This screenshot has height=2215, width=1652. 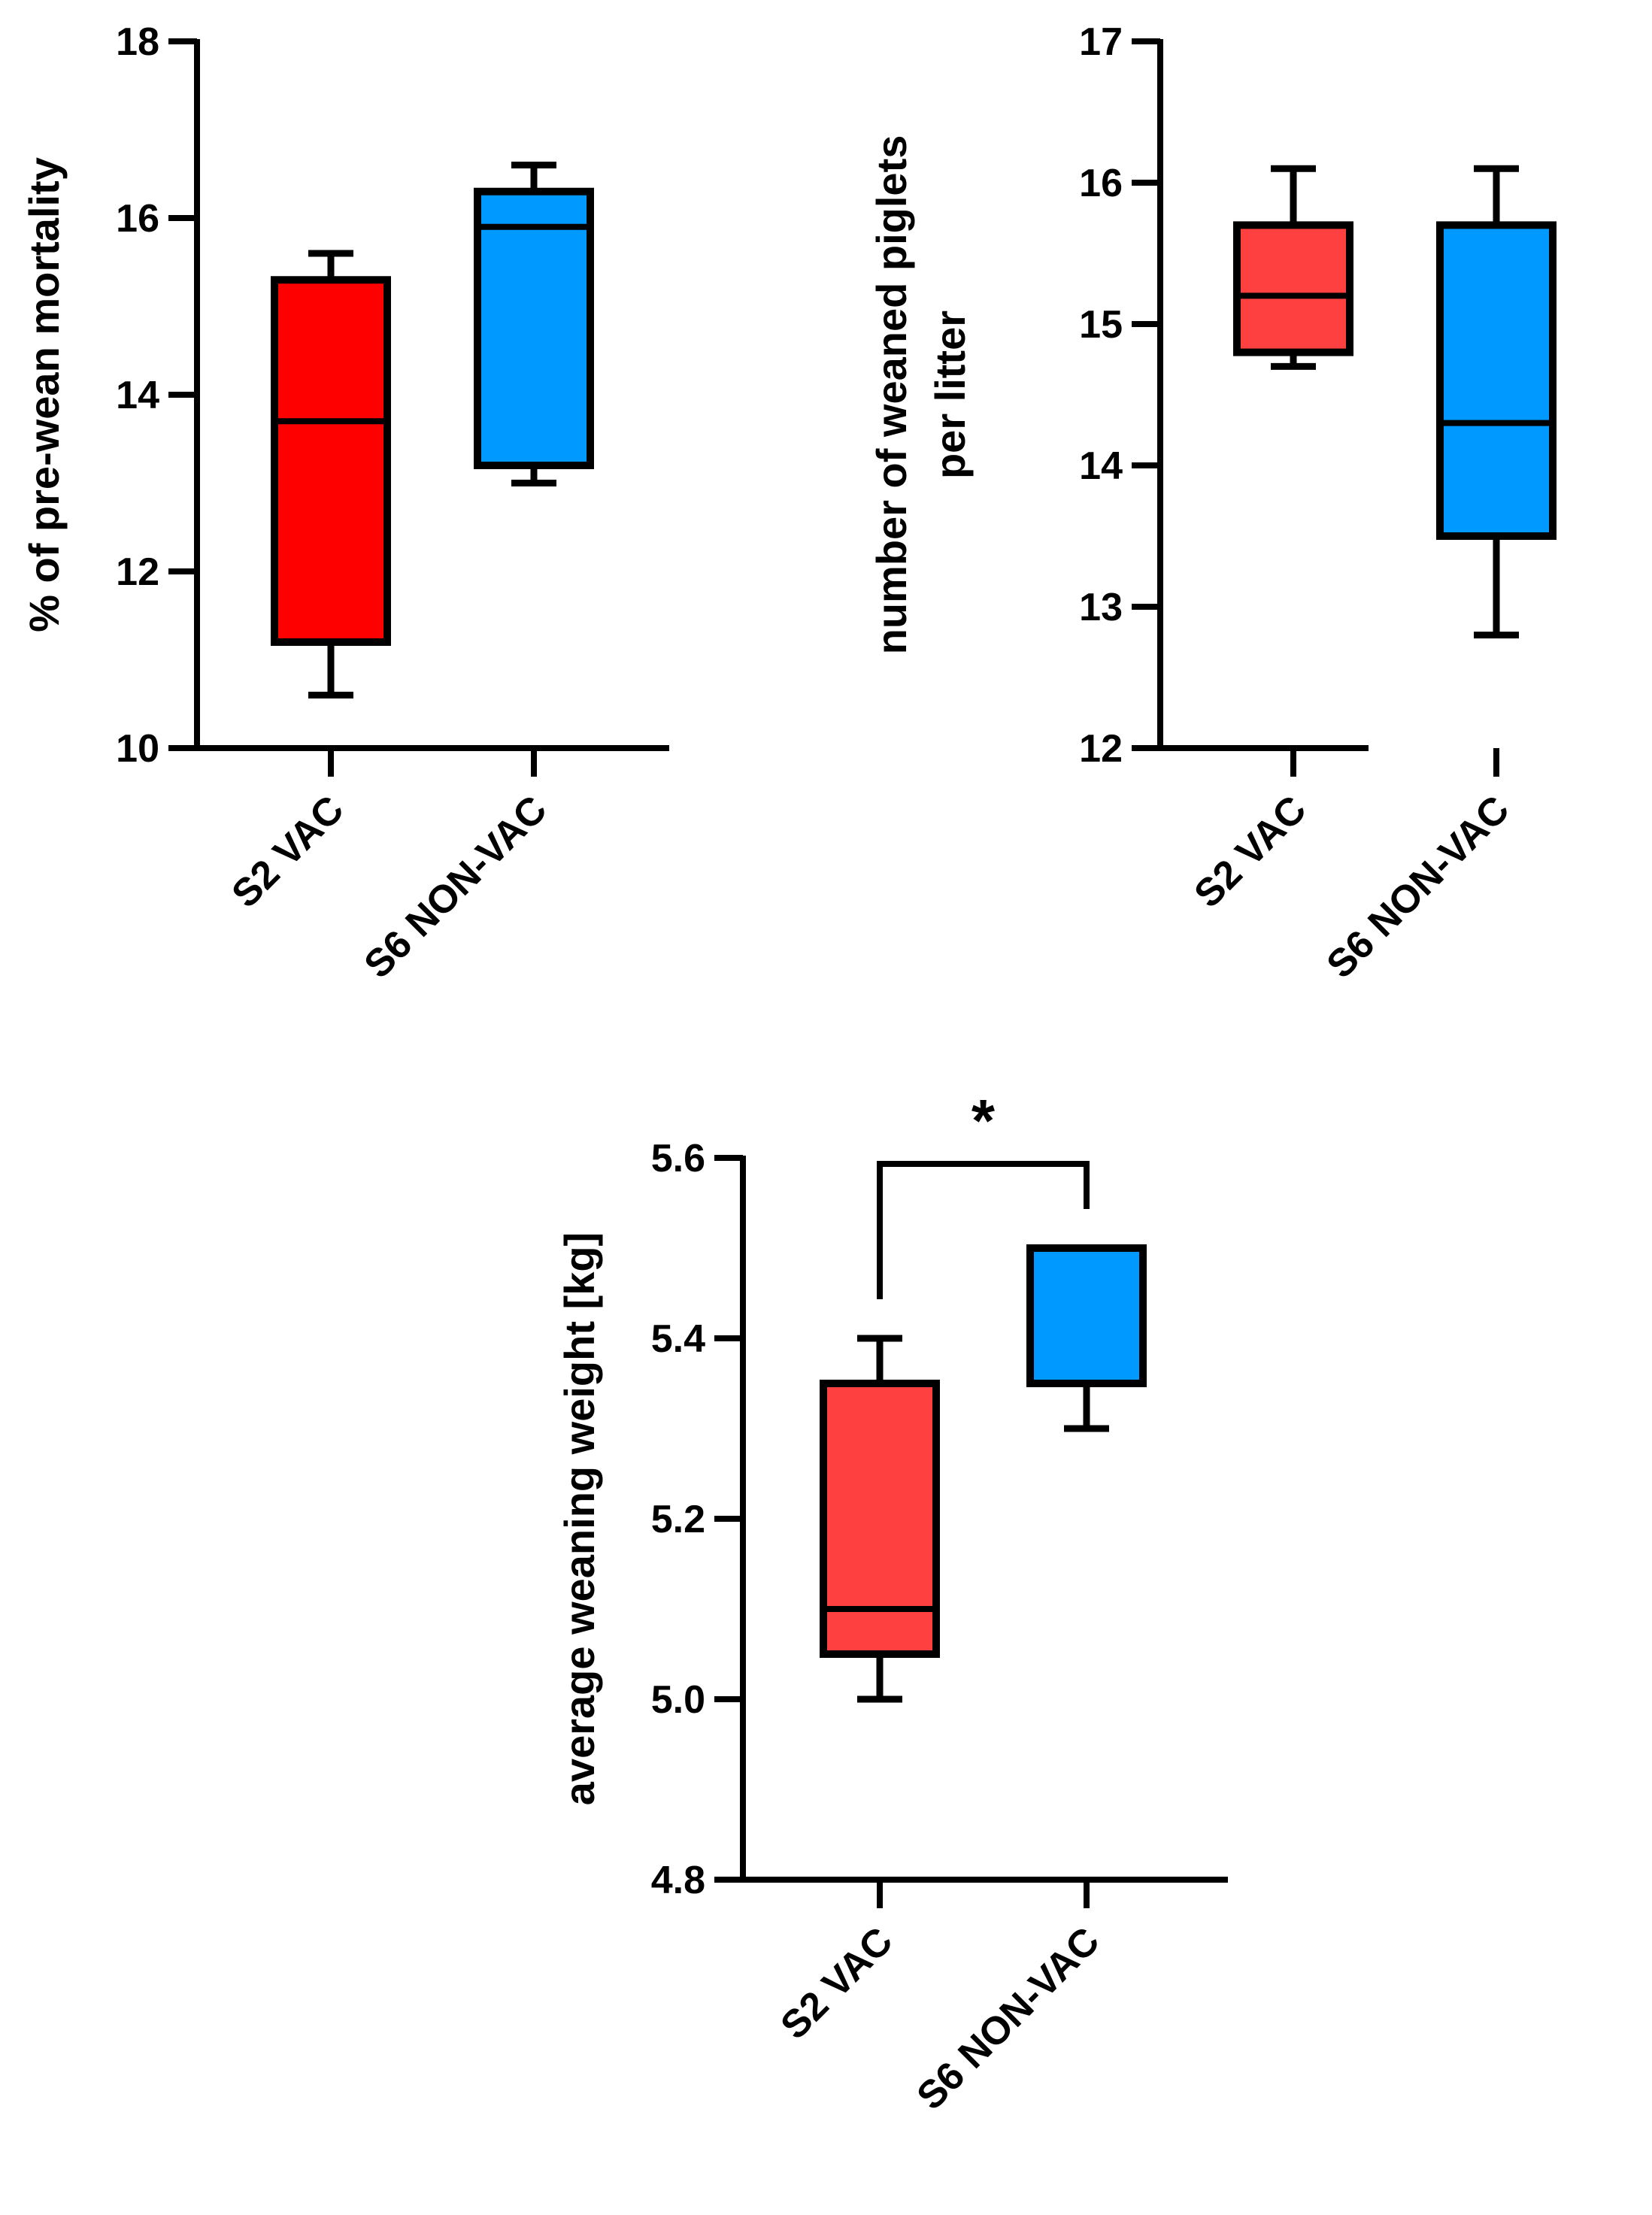 What do you see at coordinates (891, 395) in the screenshot?
I see `y-axis-title: number of weaned piglets` at bounding box center [891, 395].